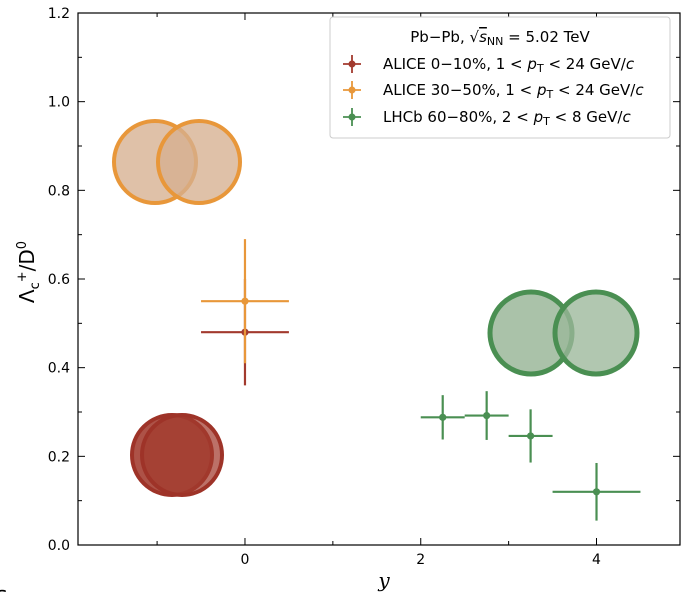 This screenshot has height=592, width=687. What do you see at coordinates (59, 546) in the screenshot?
I see `y-tick-label: 0.0` at bounding box center [59, 546].